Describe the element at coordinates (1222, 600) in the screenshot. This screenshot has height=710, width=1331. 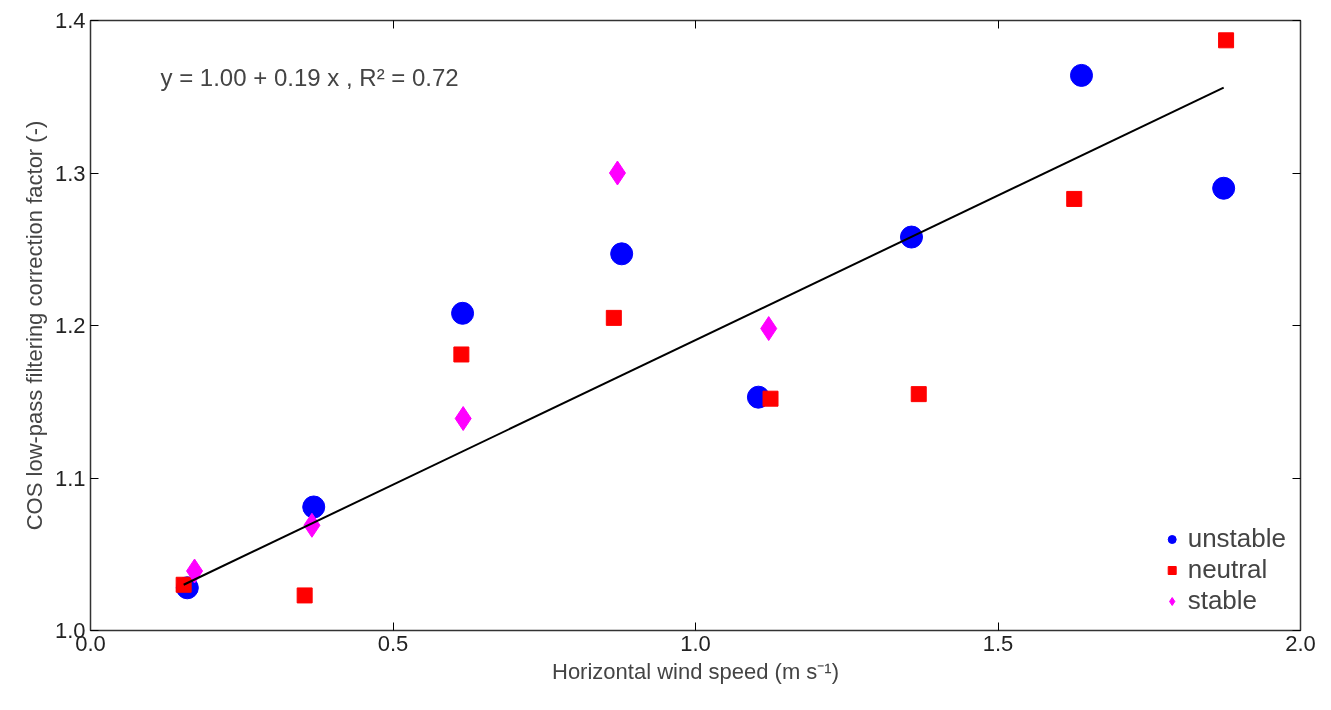
I see `legend-label: stable` at that location.